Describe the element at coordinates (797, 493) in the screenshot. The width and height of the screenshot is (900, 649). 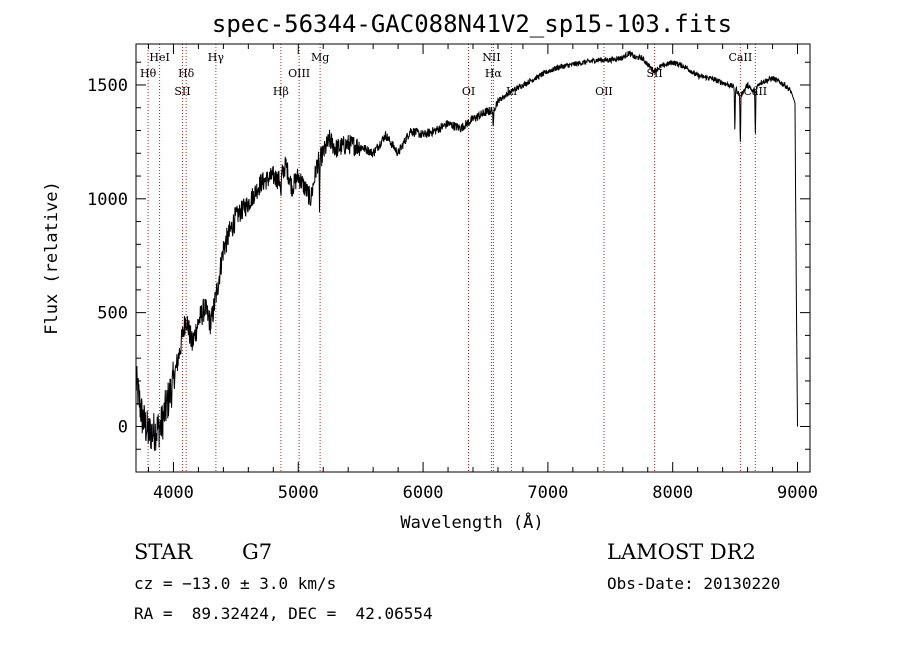
I see `x-tick-label: 9000` at that location.